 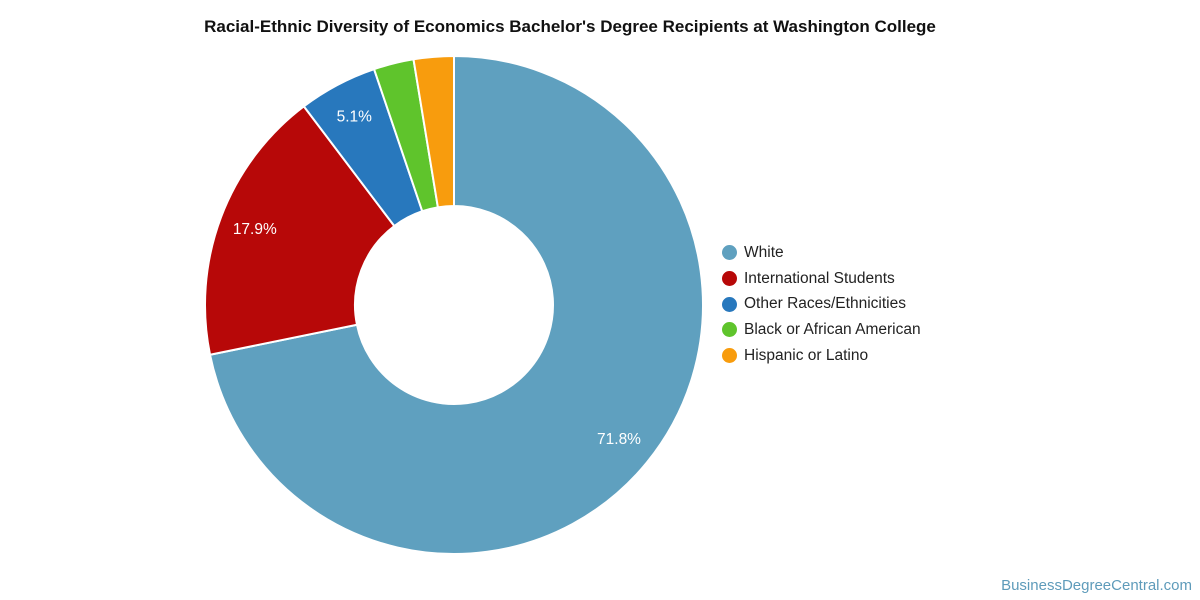 What do you see at coordinates (729, 304) in the screenshot?
I see `legend-marker-other-races-ethnicities` at bounding box center [729, 304].